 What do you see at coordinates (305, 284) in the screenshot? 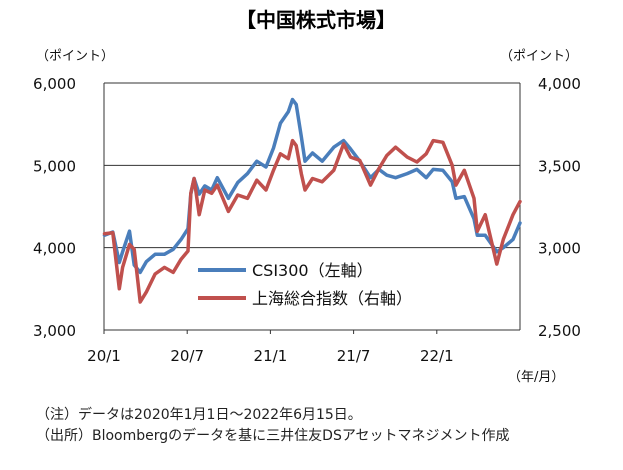
I see `legend: CSI300（左軸） 上海総合指数（右軸）` at bounding box center [305, 284].